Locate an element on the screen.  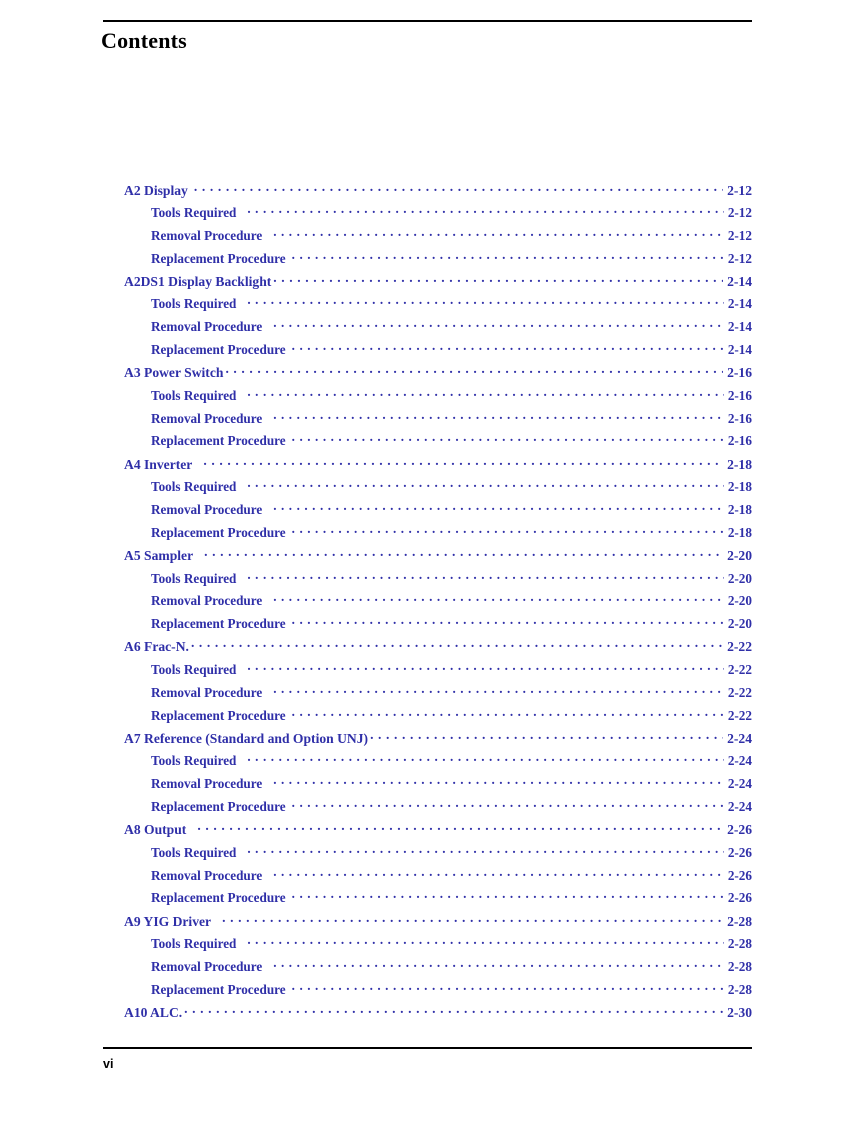
toc-entry-label: A7 Reference (Standard and Option UNJ) is located at coordinates (246, 738).